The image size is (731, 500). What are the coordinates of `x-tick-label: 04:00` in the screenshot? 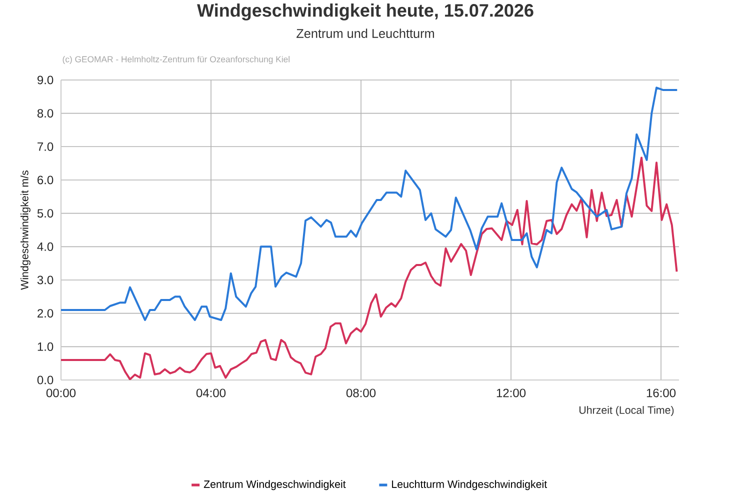 It's located at (211, 393).